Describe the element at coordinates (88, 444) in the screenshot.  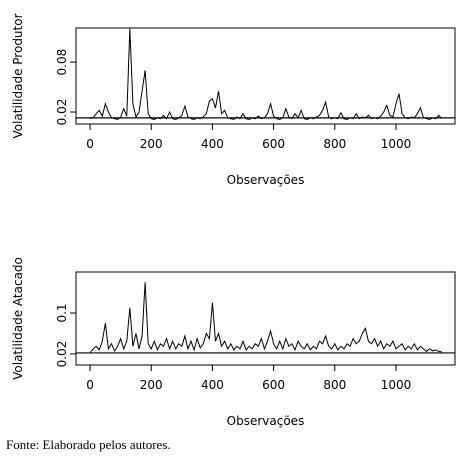
I see `caption: Fonte: Elaborado pelos autores.` at that location.